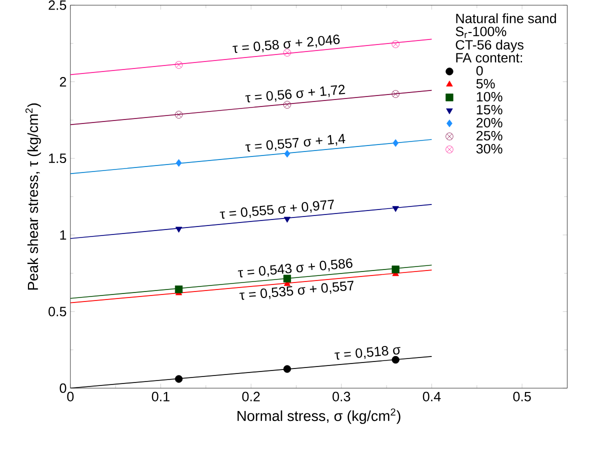 This screenshot has width=590, height=450. I want to click on x-tick-label: 0, so click(70, 397).